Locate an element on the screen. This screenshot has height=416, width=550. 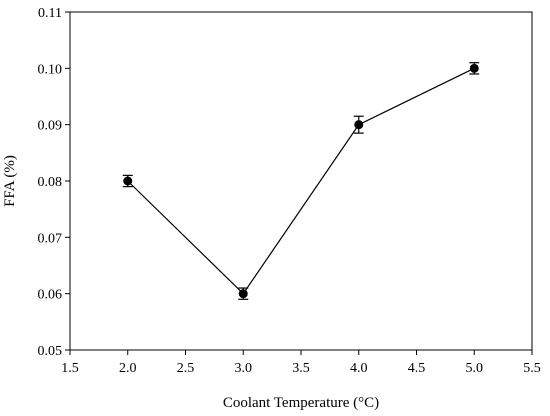
x-tick-label: 2.5 is located at coordinates (186, 368).